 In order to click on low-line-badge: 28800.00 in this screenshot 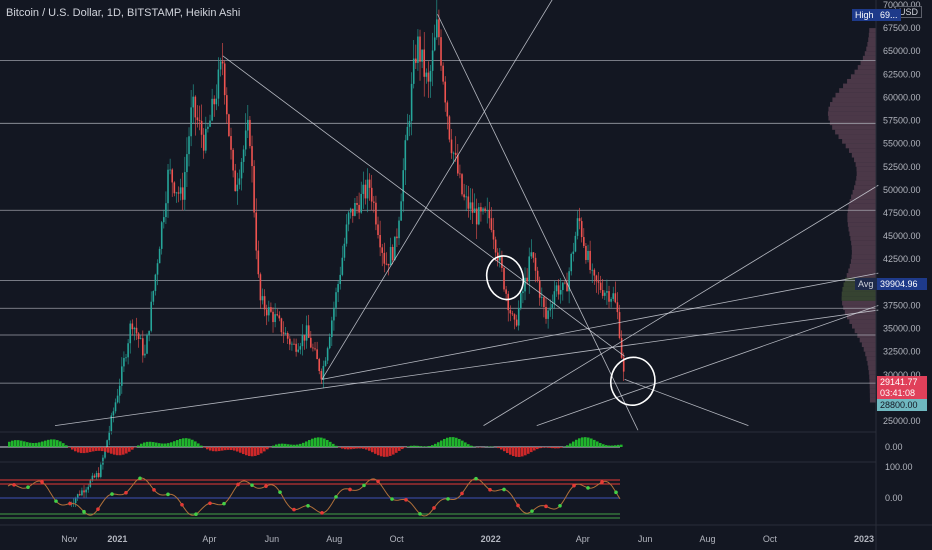, I will do `click(902, 405)`.